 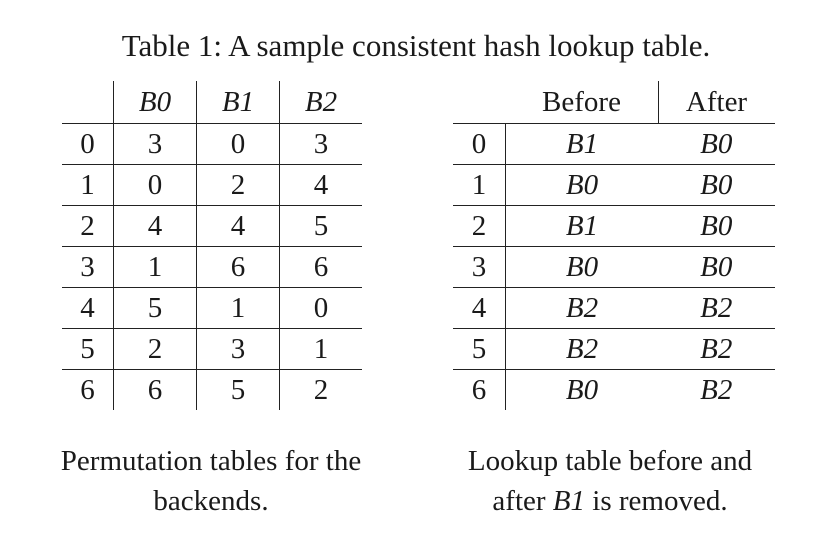 I want to click on column-header: B0, so click(x=155, y=102).